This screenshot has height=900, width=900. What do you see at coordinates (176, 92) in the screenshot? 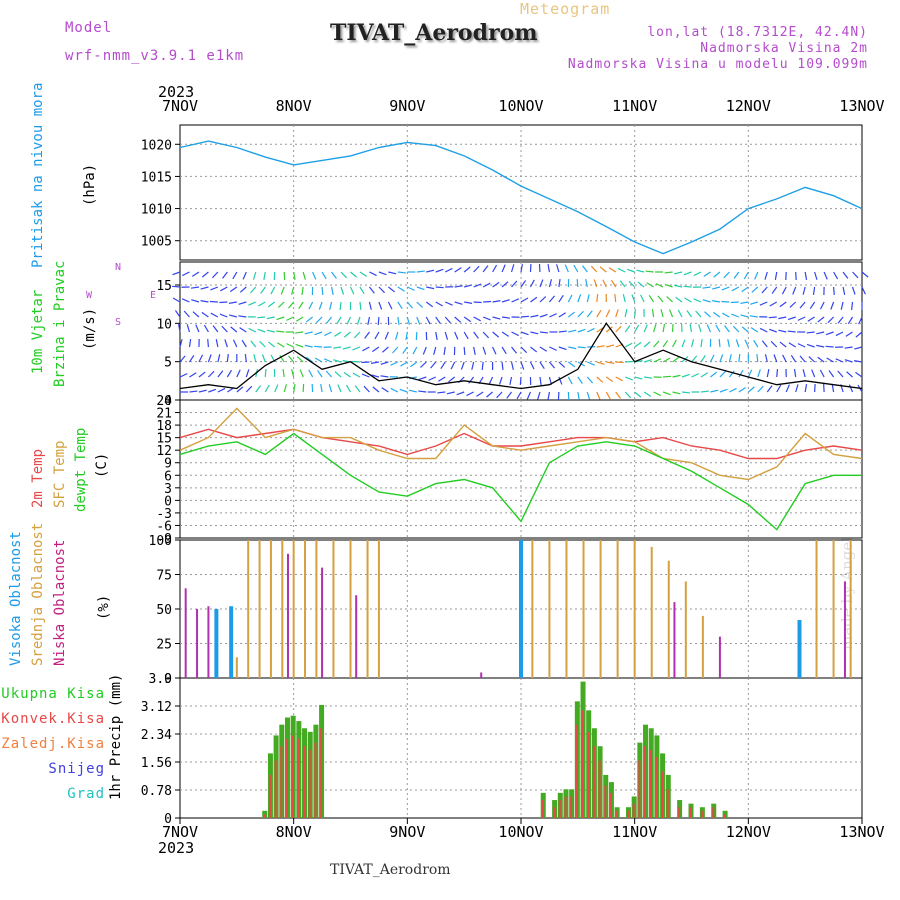
I see `year-label-top: 2023` at bounding box center [176, 92].